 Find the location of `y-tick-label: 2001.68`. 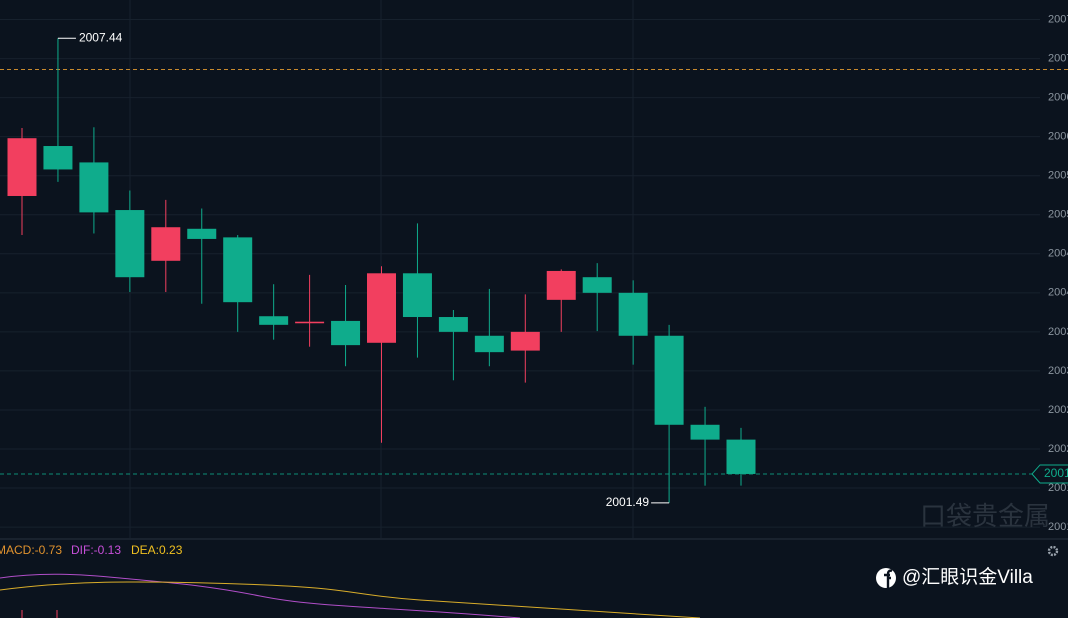

y-tick-label: 2001.68 is located at coordinates (1058, 488).